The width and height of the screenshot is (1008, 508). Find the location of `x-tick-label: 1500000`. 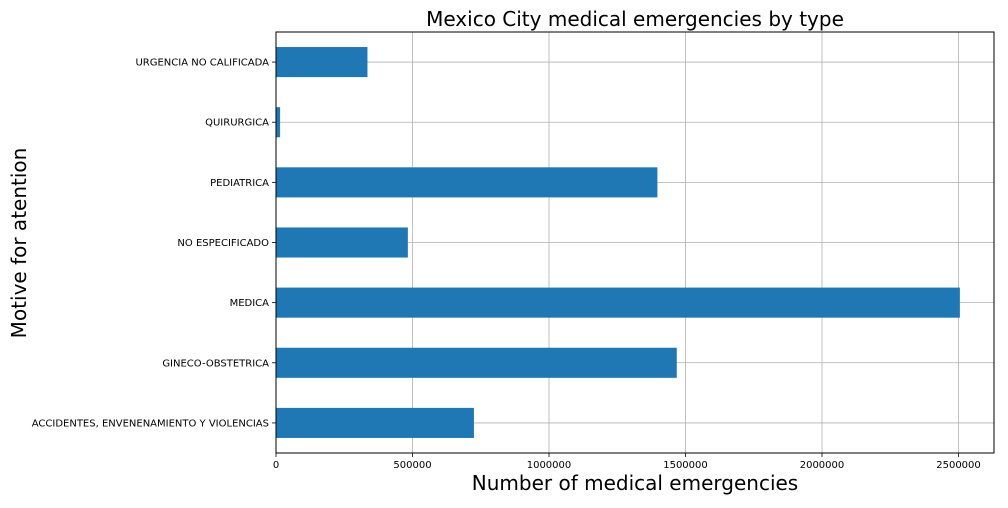

x-tick-label: 1500000 is located at coordinates (685, 465).